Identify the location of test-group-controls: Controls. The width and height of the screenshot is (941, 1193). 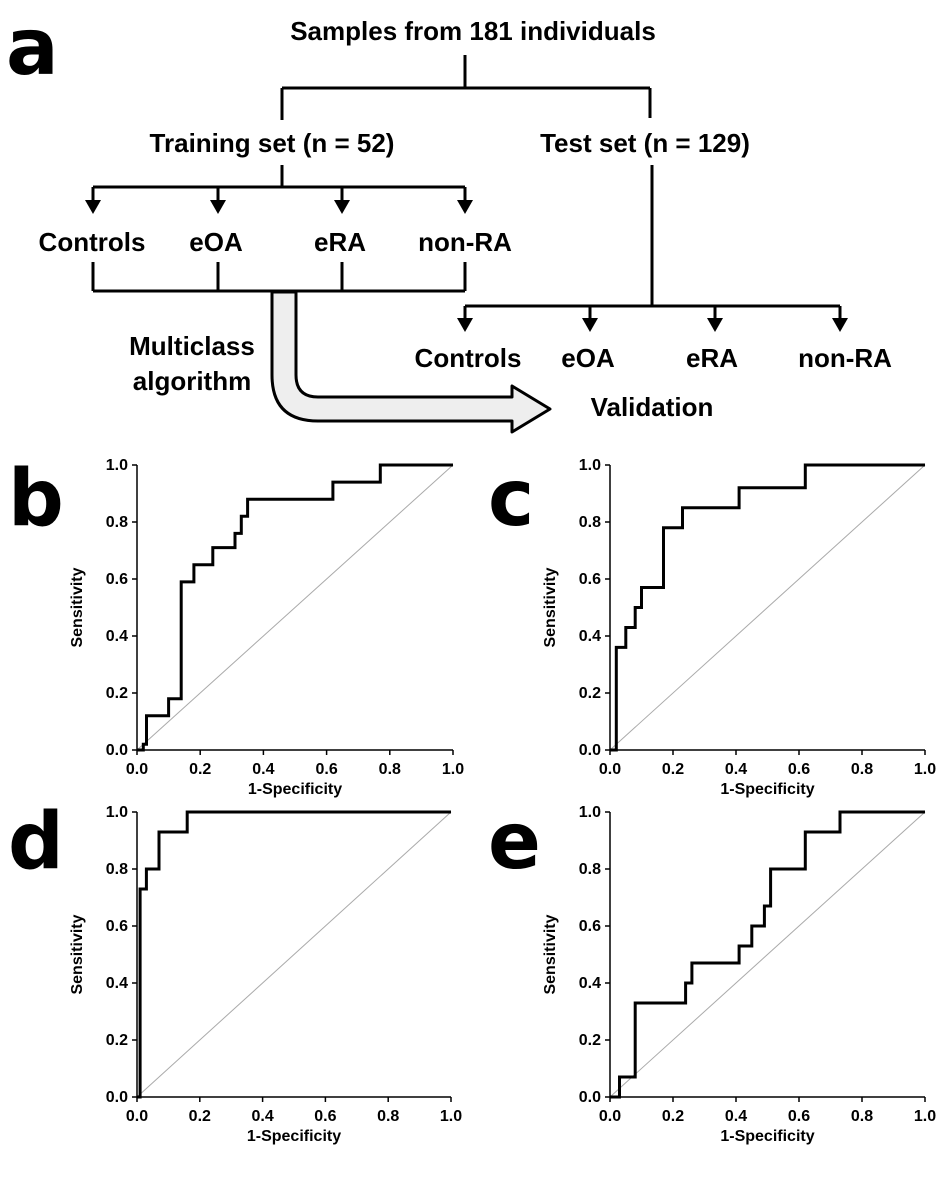
(468, 358).